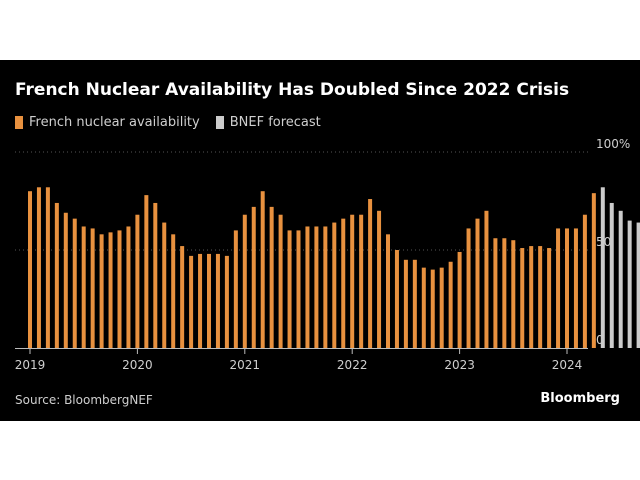 The height and width of the screenshot is (480, 640). I want to click on x-tick-label: 2021, so click(245, 365).